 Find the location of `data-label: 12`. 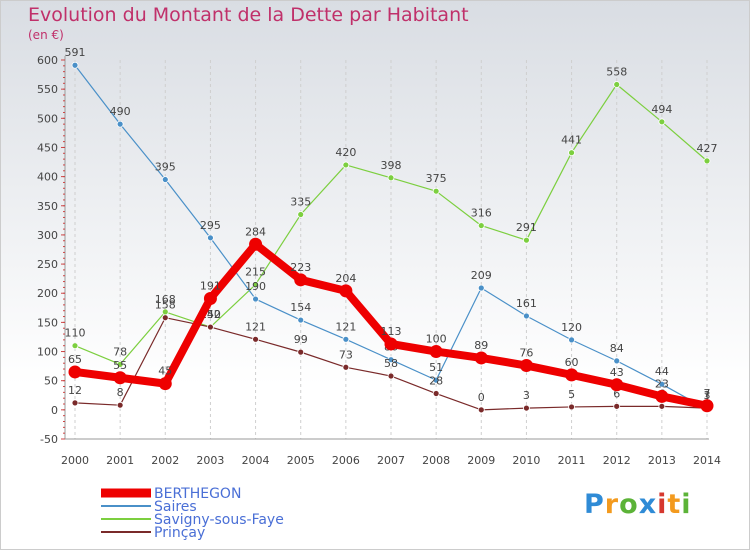

data-label: 12 is located at coordinates (75, 390).